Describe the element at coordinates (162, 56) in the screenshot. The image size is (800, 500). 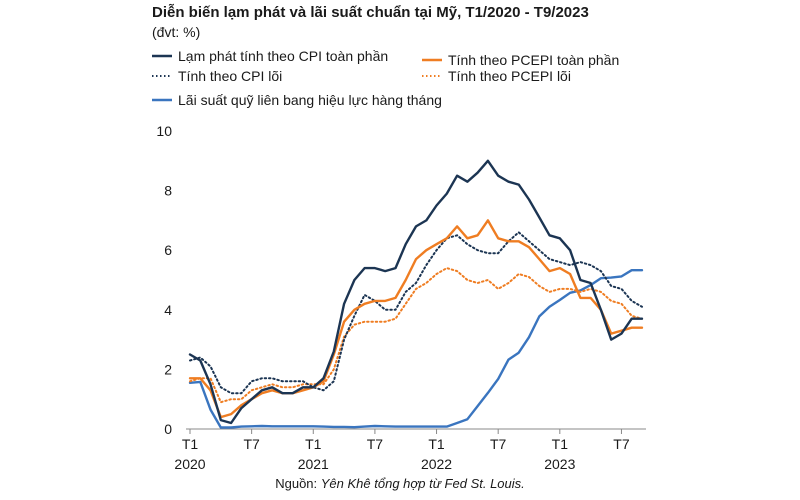
I see `legend-swatch-cpi` at that location.